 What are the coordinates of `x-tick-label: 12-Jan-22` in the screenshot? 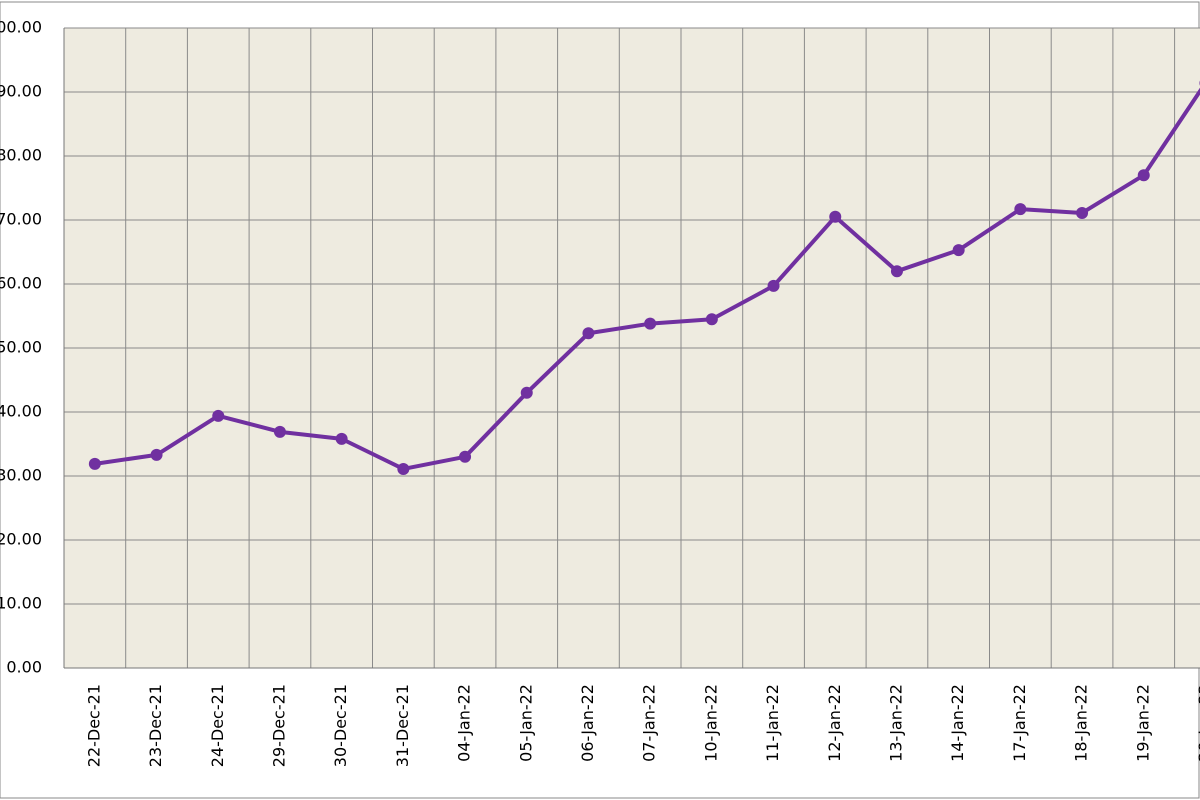 It's located at (834, 723).